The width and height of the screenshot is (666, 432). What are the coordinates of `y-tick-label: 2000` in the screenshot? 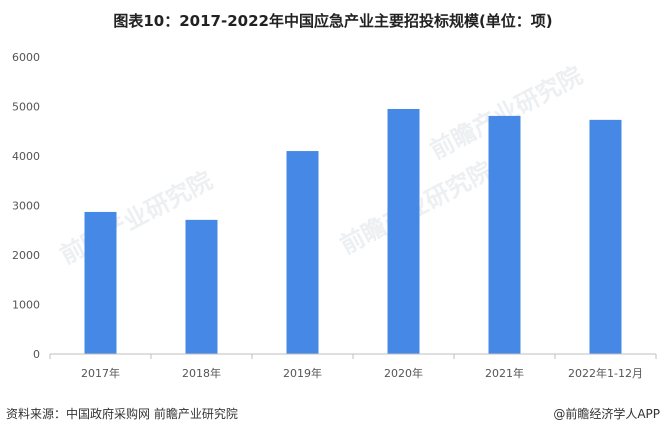 It's located at (26, 255).